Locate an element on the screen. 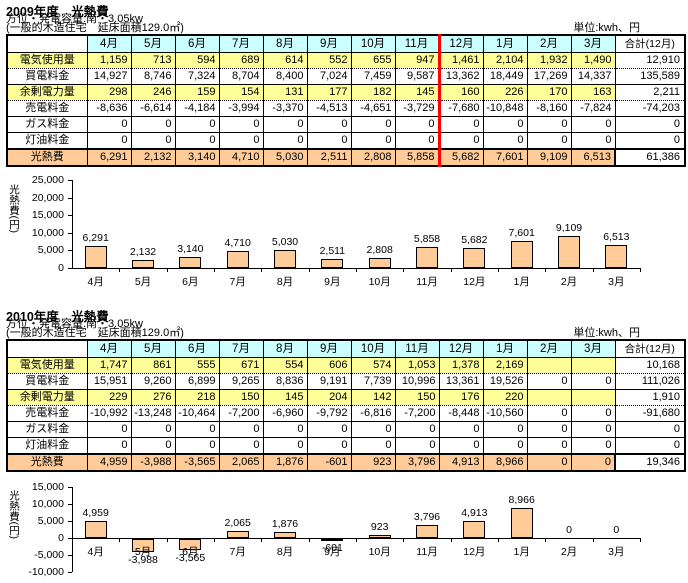 This screenshot has width=688, height=583. x-category-label: 6月 is located at coordinates (190, 282).